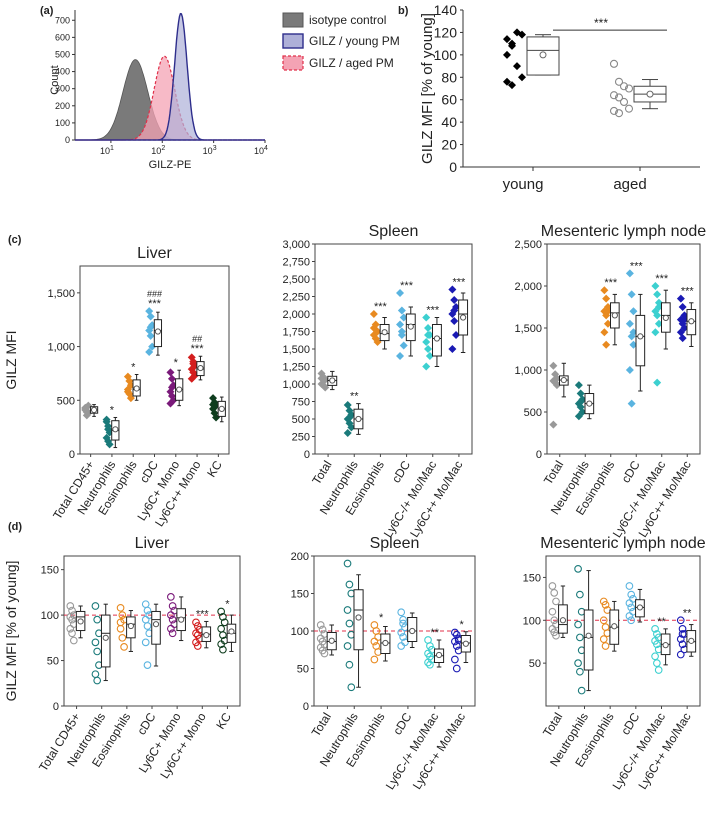  I want to click on panel-label: (d), so click(15, 527).